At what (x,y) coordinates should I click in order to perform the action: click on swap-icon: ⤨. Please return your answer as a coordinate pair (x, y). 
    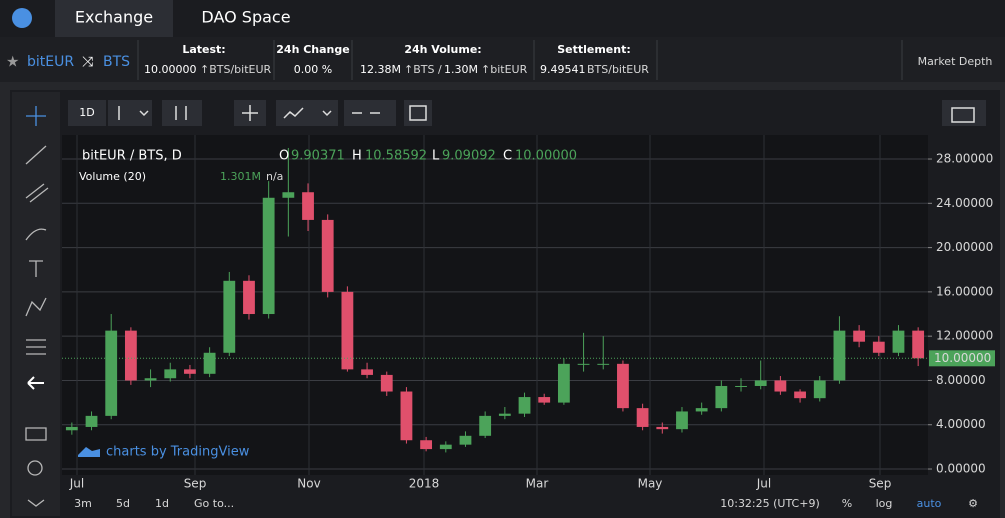
    Looking at the image, I should click on (88, 62).